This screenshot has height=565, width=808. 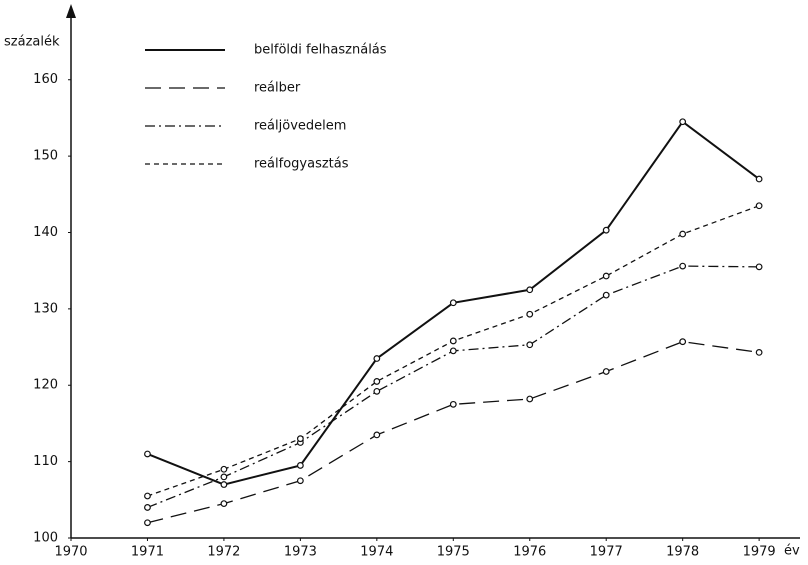 What do you see at coordinates (45, 461) in the screenshot?
I see `y-tick-label: 110` at bounding box center [45, 461].